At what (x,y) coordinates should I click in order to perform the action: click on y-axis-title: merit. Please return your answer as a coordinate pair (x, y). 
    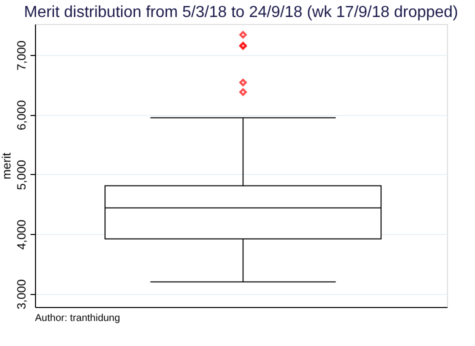
    Looking at the image, I should click on (7, 166).